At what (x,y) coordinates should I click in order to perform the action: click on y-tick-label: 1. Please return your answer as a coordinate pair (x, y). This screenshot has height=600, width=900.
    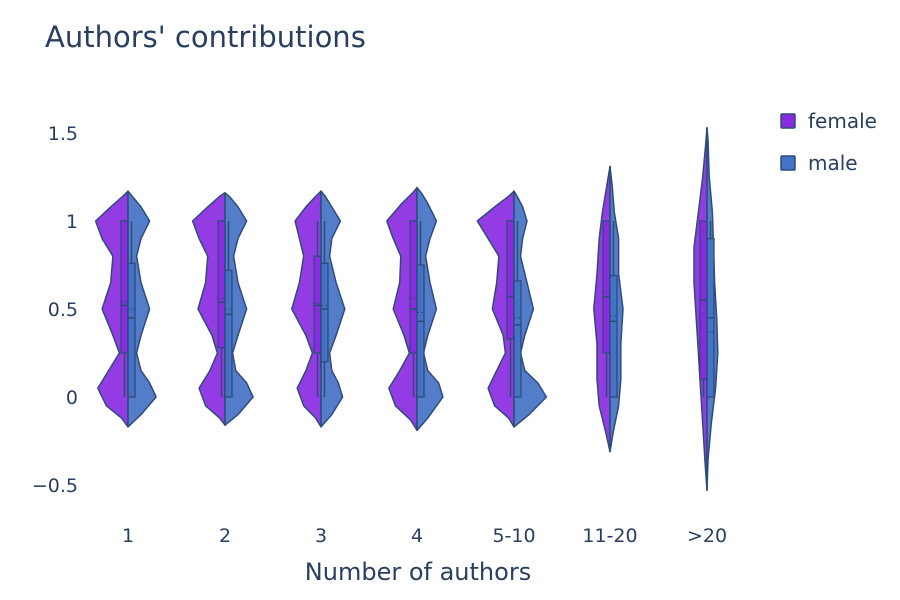
    Looking at the image, I should click on (72, 222).